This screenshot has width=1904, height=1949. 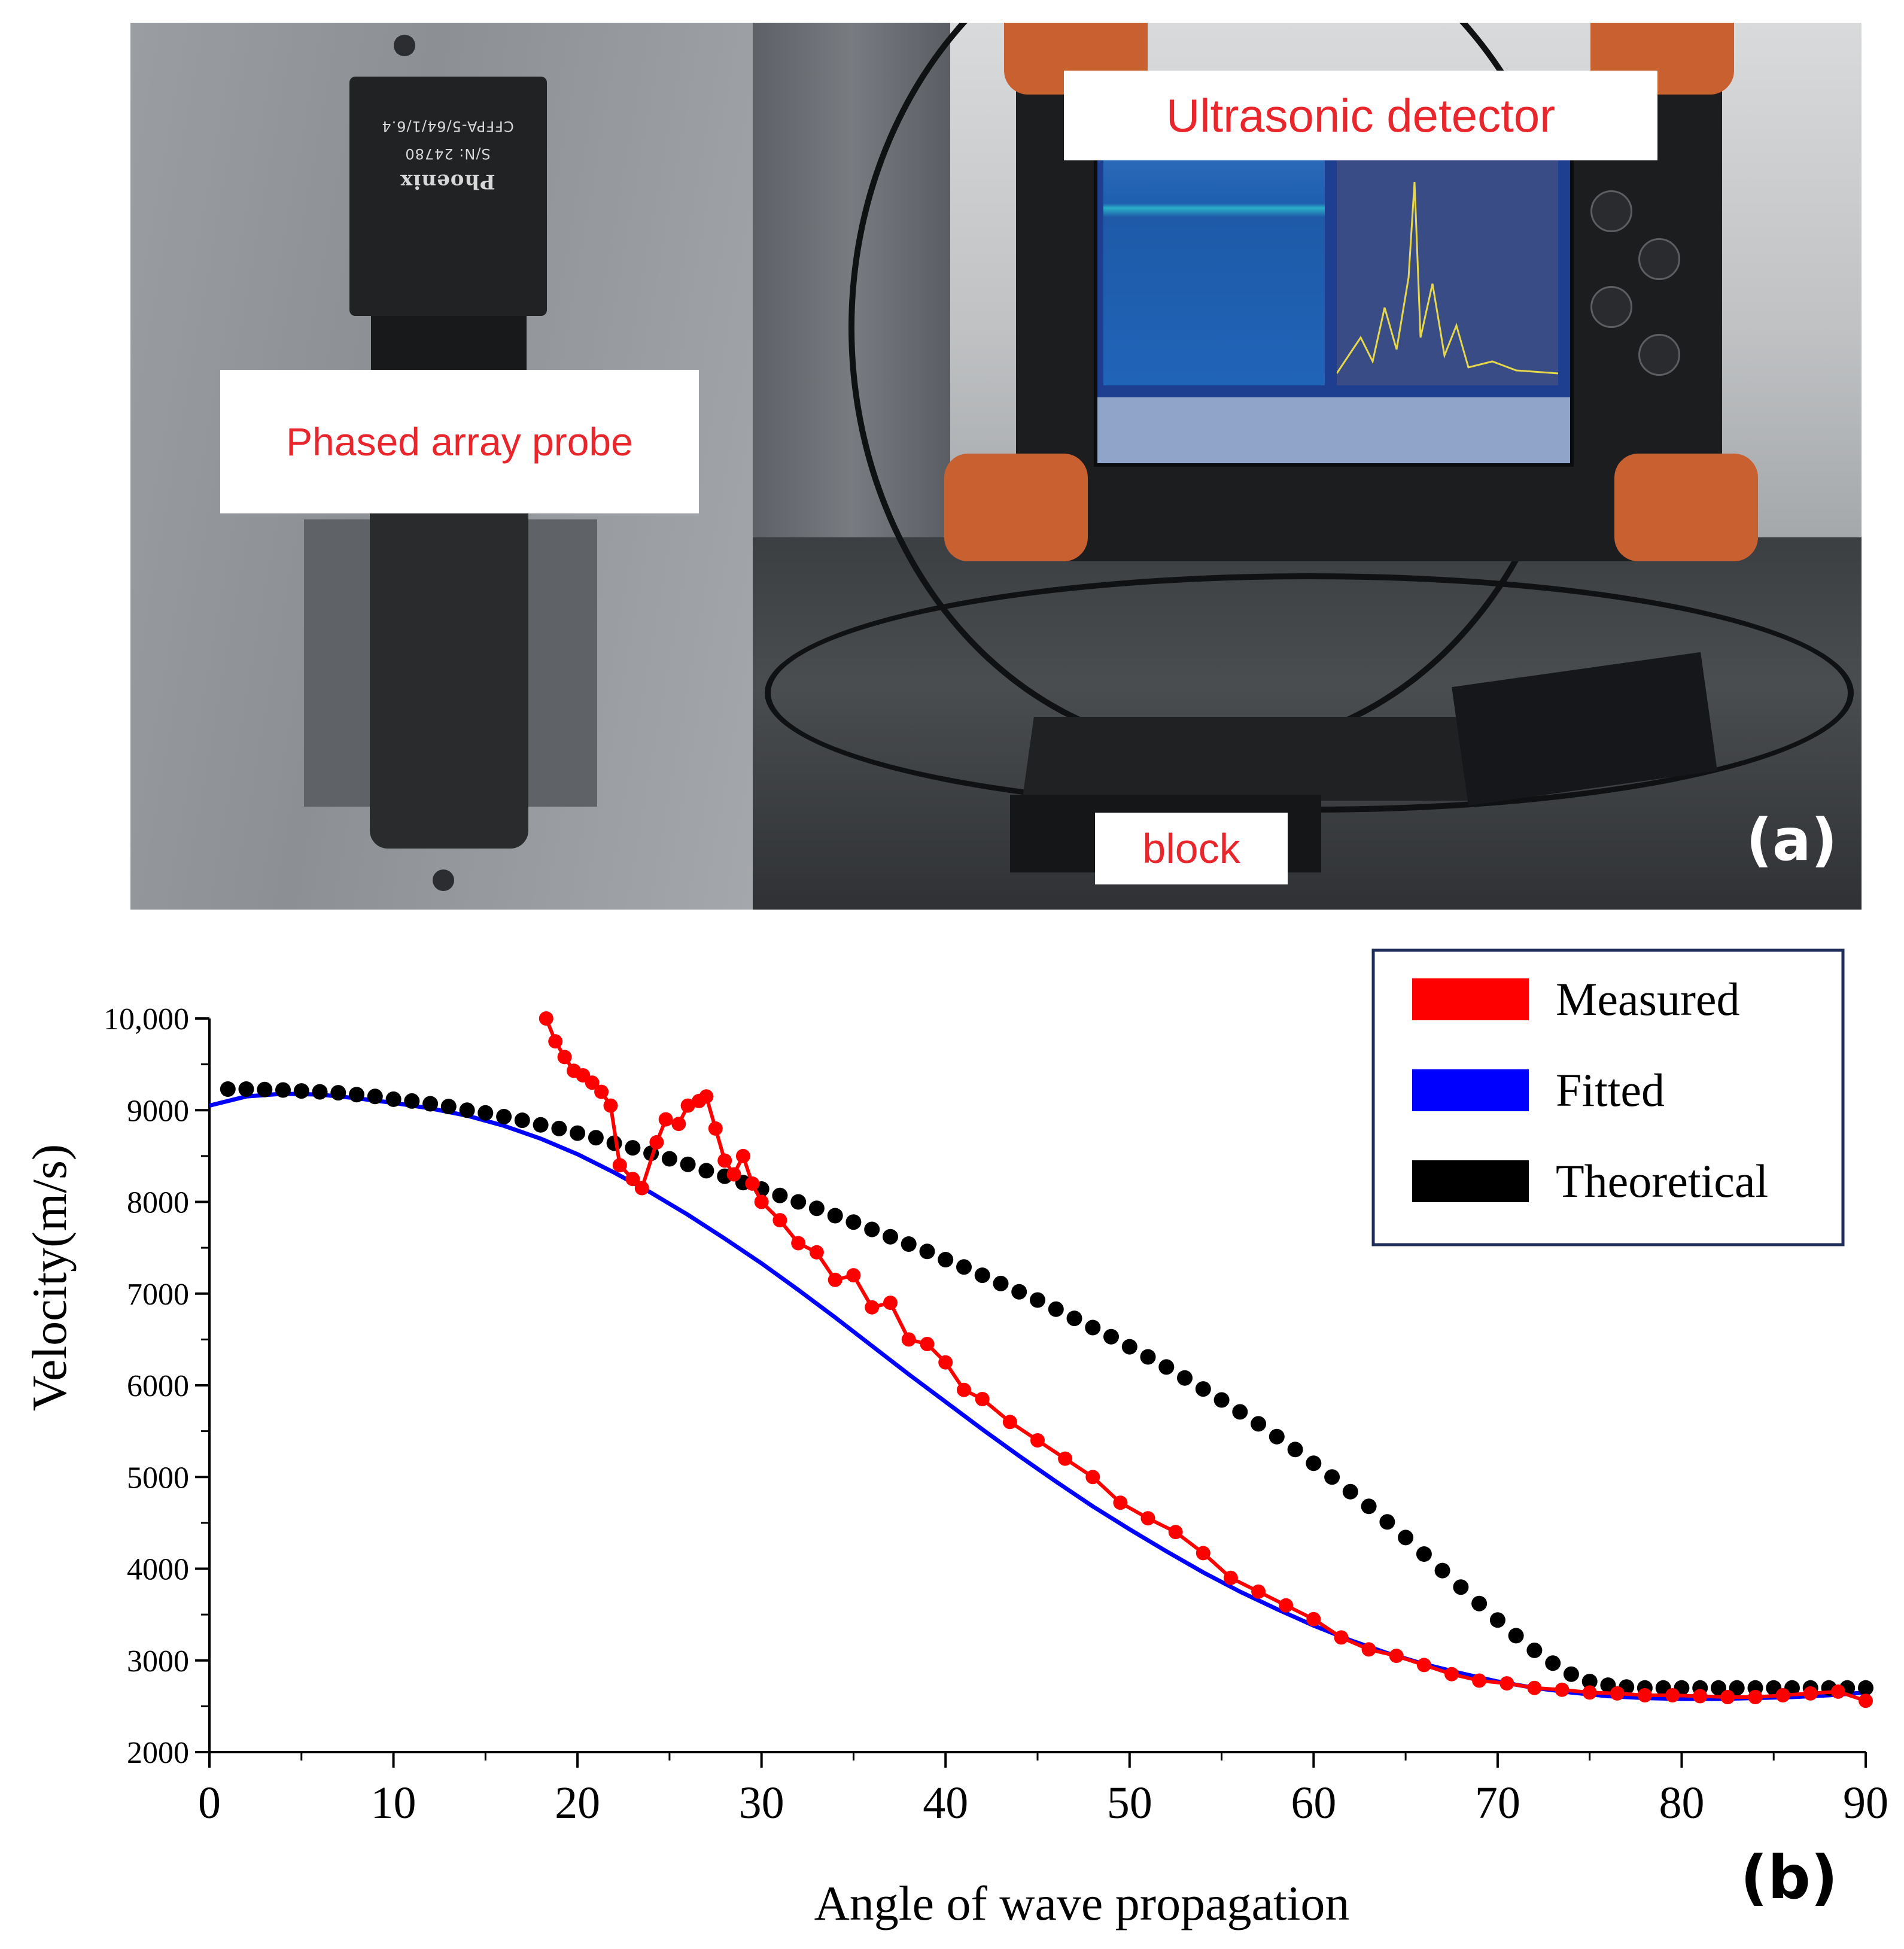 What do you see at coordinates (1361, 116) in the screenshot?
I see `detector-label: Ultrasonic detector` at bounding box center [1361, 116].